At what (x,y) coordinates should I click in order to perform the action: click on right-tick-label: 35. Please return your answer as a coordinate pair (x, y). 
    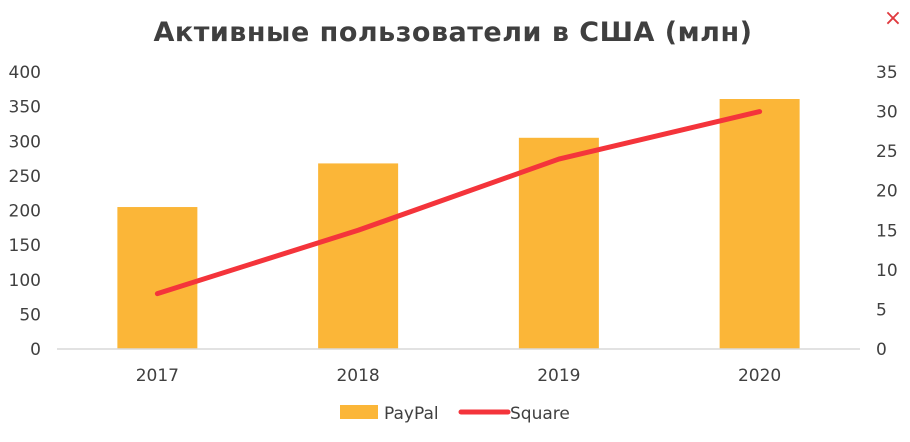
    Looking at the image, I should click on (887, 73).